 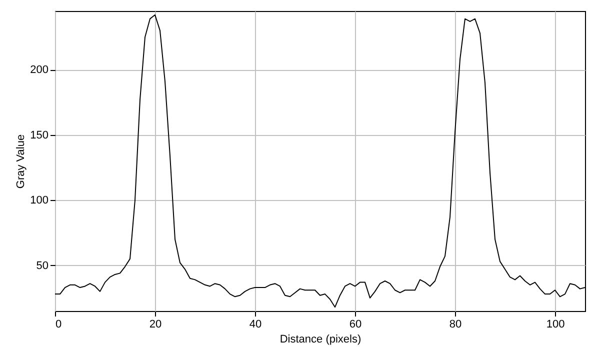 What do you see at coordinates (39, 135) in the screenshot?
I see `y-tick-label: 150` at bounding box center [39, 135].